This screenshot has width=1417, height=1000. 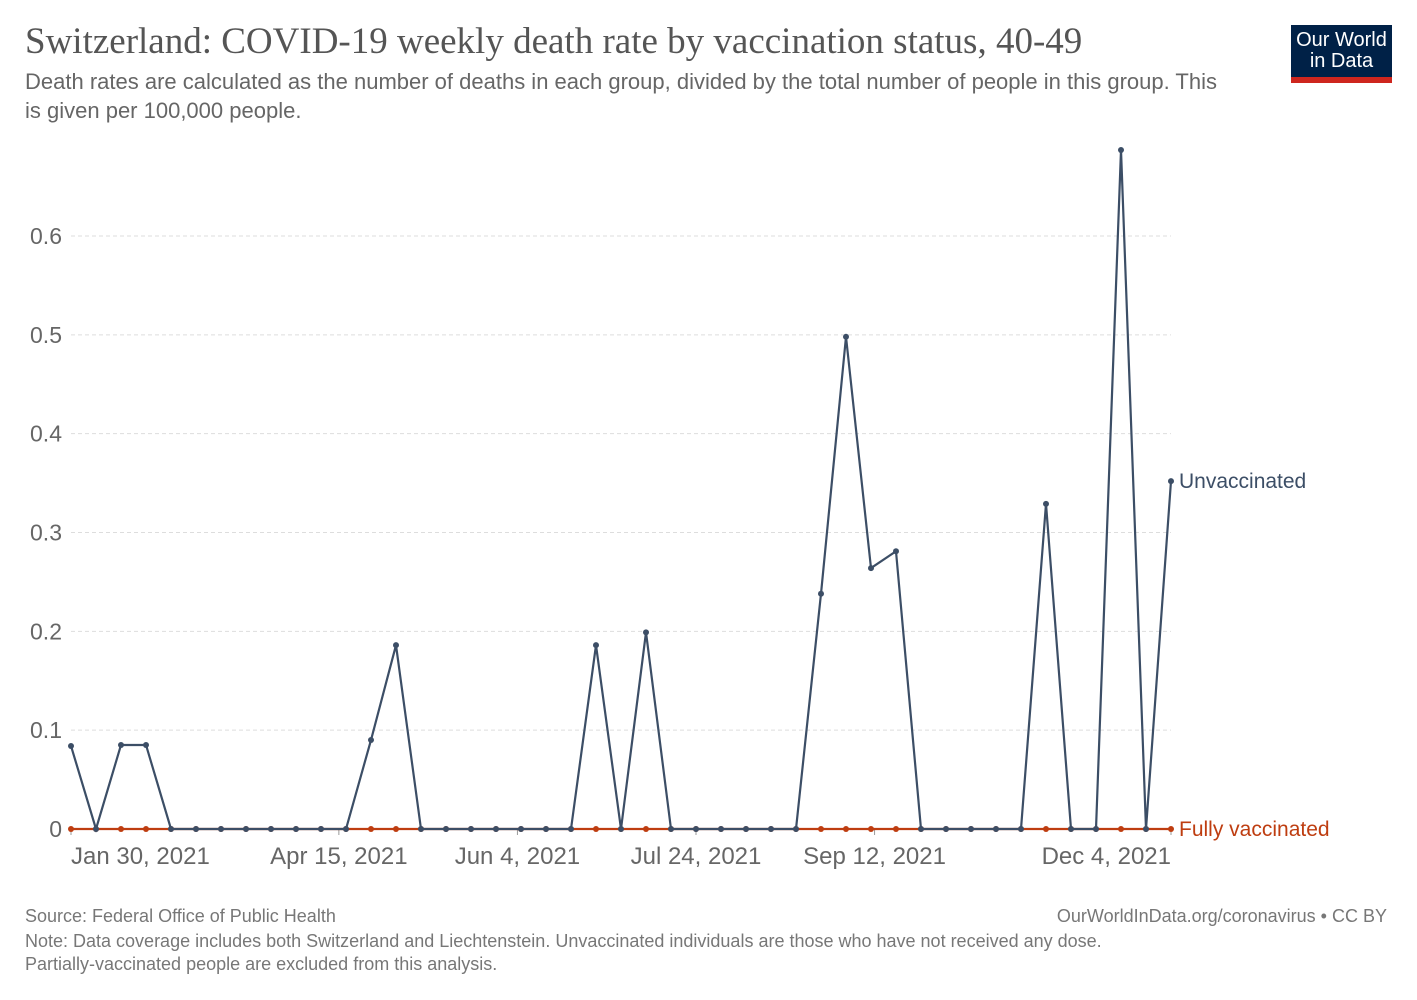 I want to click on x-tick-label: Apr 15, 2021, so click(x=338, y=856).